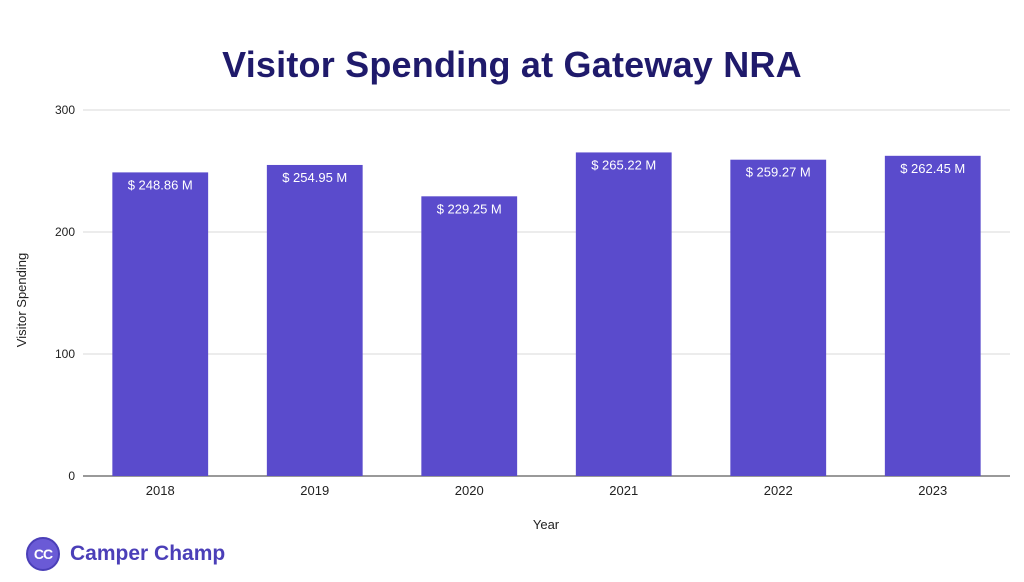  I want to click on data-label-2022: $ 259.27 M, so click(778, 172).